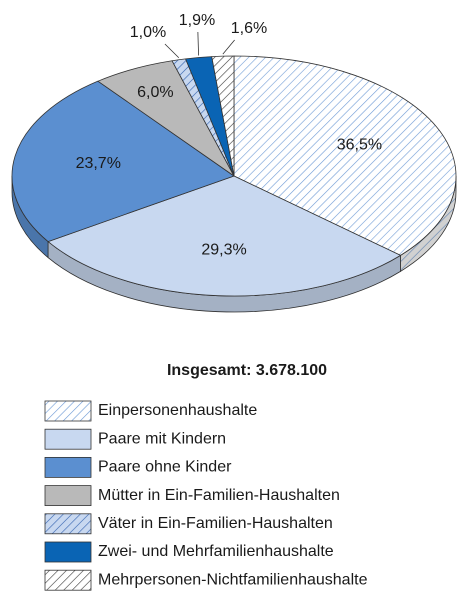  I want to click on legend-label: Mehrpersonen-Nichtfamilienhaushalte, so click(233, 579).